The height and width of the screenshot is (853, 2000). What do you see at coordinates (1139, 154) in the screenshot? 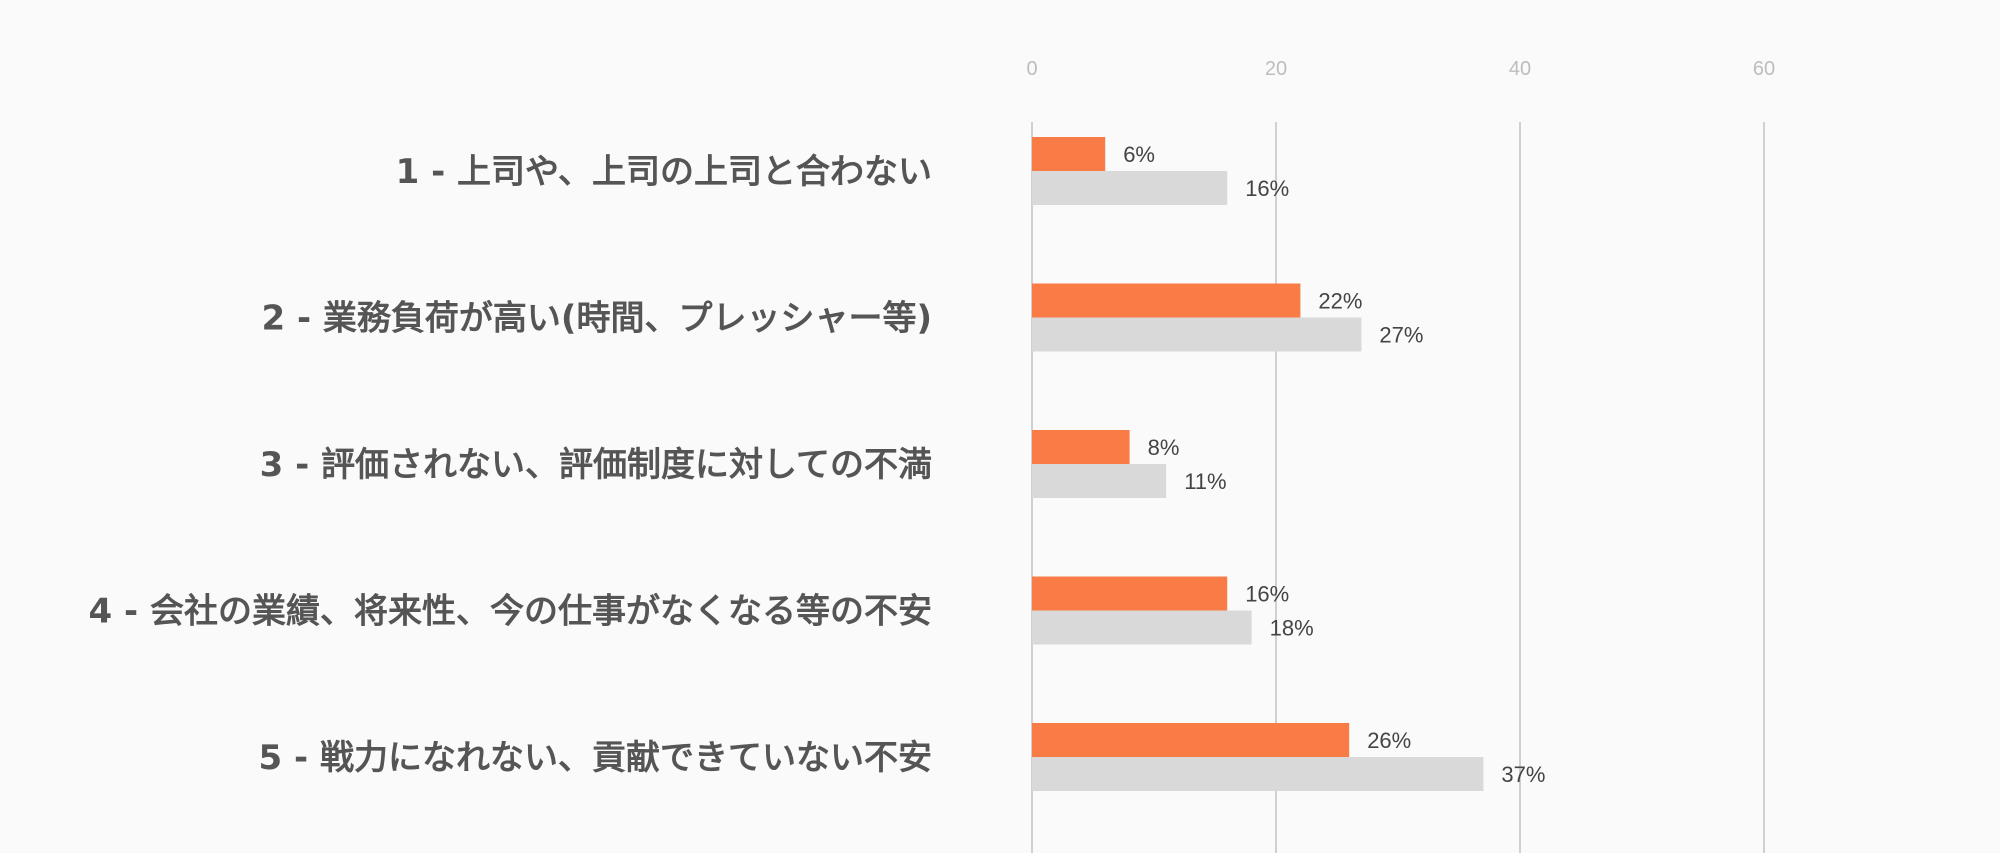
I see `data-label: 6%` at bounding box center [1139, 154].